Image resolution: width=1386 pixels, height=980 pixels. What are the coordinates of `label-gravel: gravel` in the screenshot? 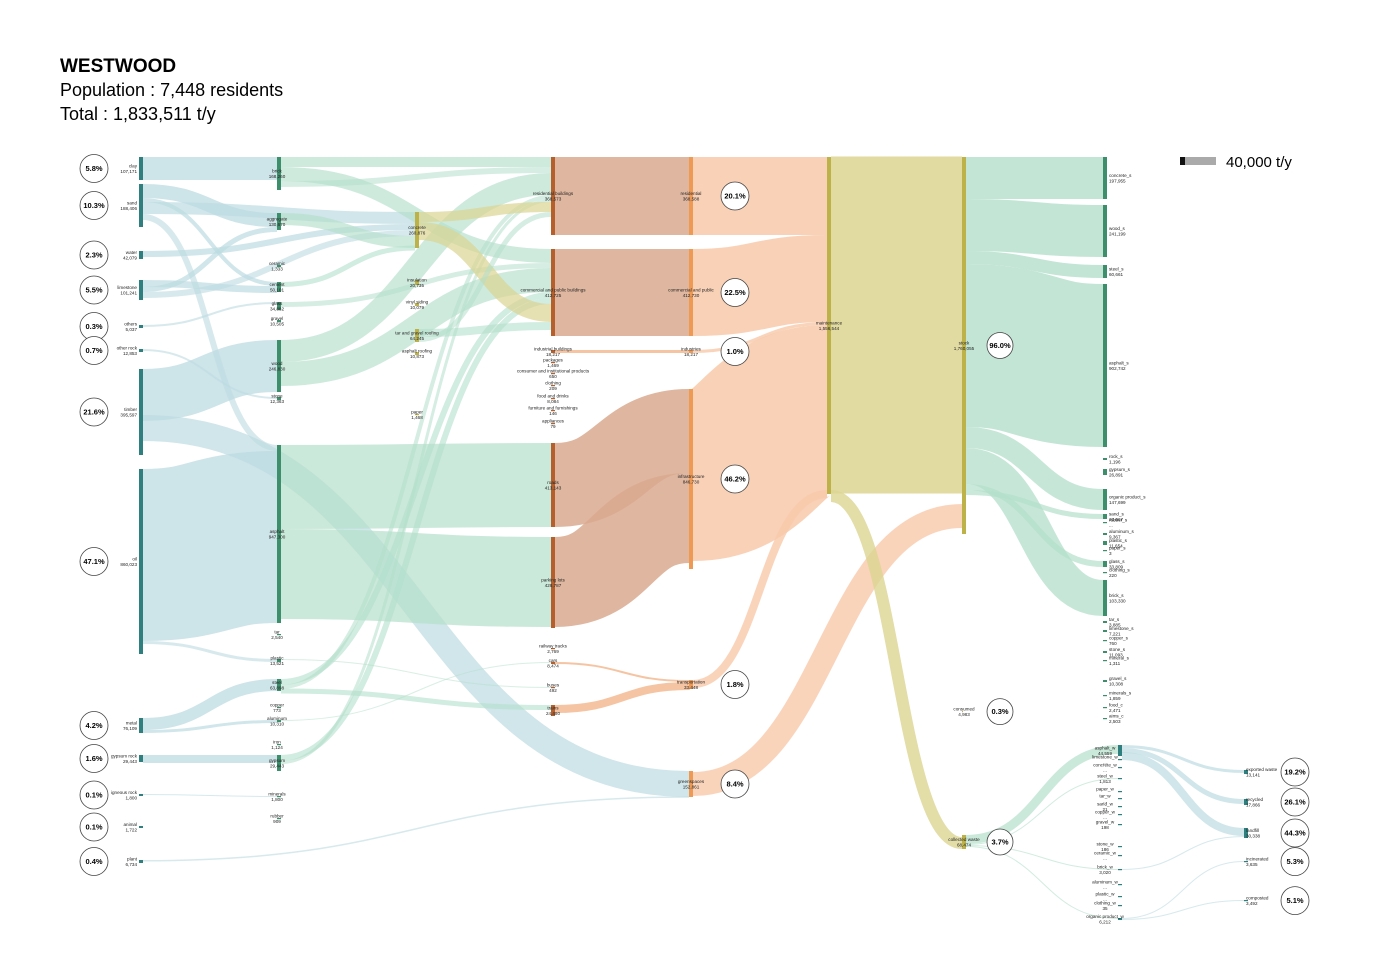 It's located at (277, 318).